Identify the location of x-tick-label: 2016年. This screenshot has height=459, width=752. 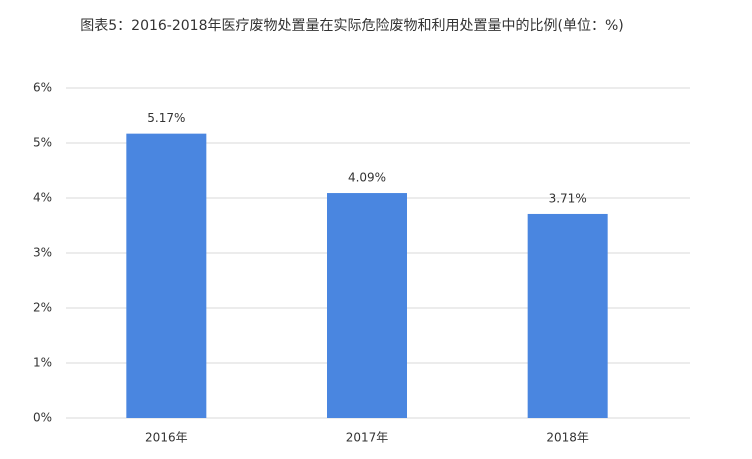
(166, 438).